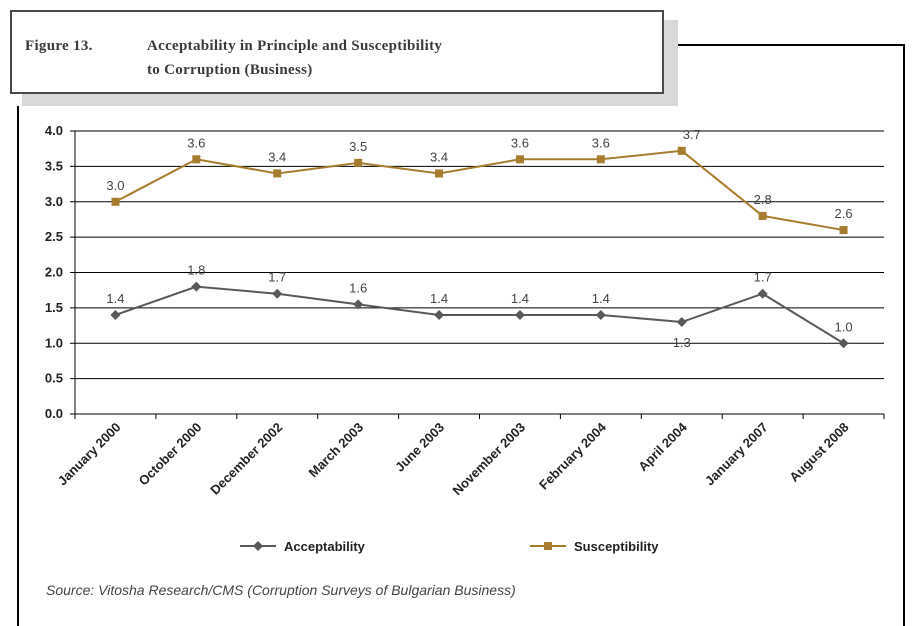  I want to click on y-tick-label: 2.5, so click(54, 236).